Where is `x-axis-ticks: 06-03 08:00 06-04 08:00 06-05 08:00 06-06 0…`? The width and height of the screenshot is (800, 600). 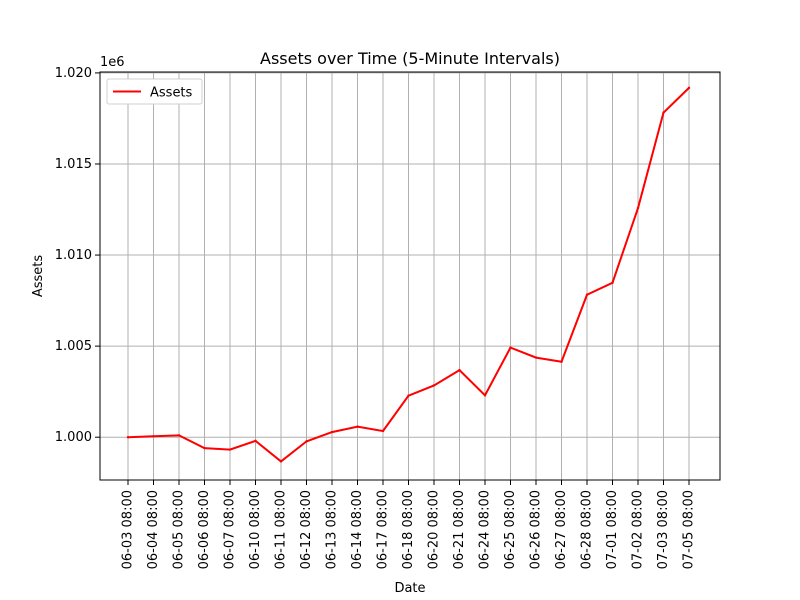
x-axis-ticks: 06-03 08:00 06-04 08:00 06-05 08:00 06-06 0… is located at coordinates (409, 524).